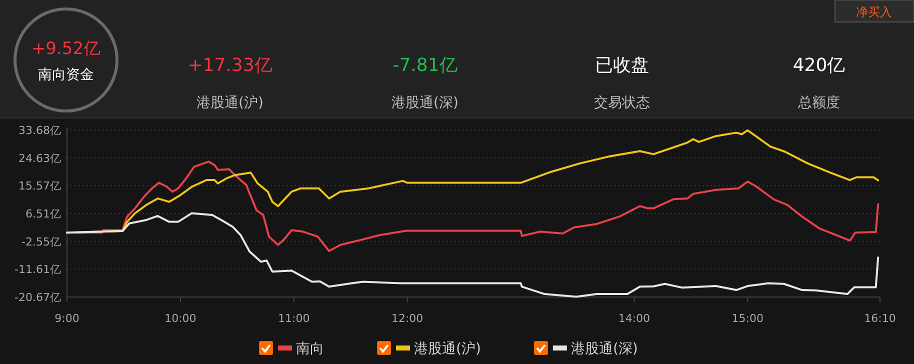  I want to click on x-tick-label: 16:10, so click(880, 318).